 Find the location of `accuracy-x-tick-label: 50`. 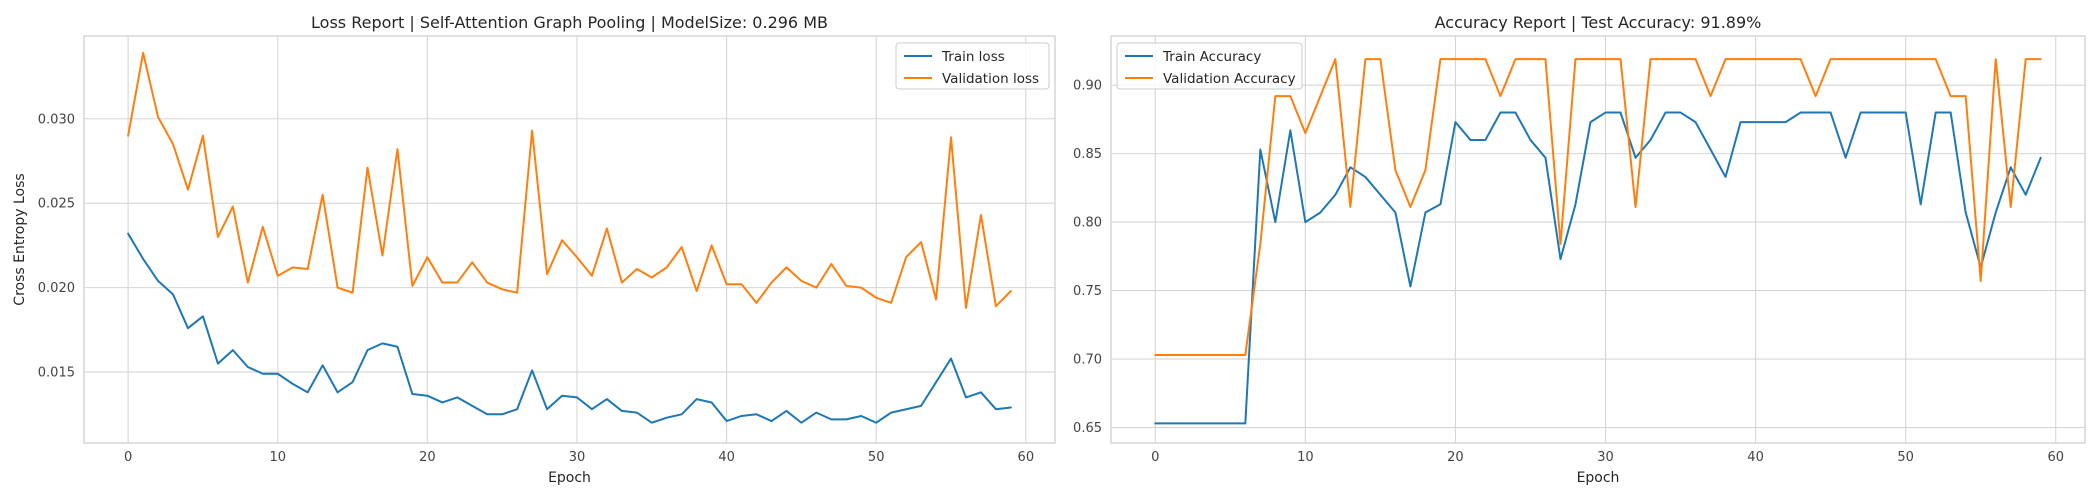

accuracy-x-tick-label: 50 is located at coordinates (1905, 457).